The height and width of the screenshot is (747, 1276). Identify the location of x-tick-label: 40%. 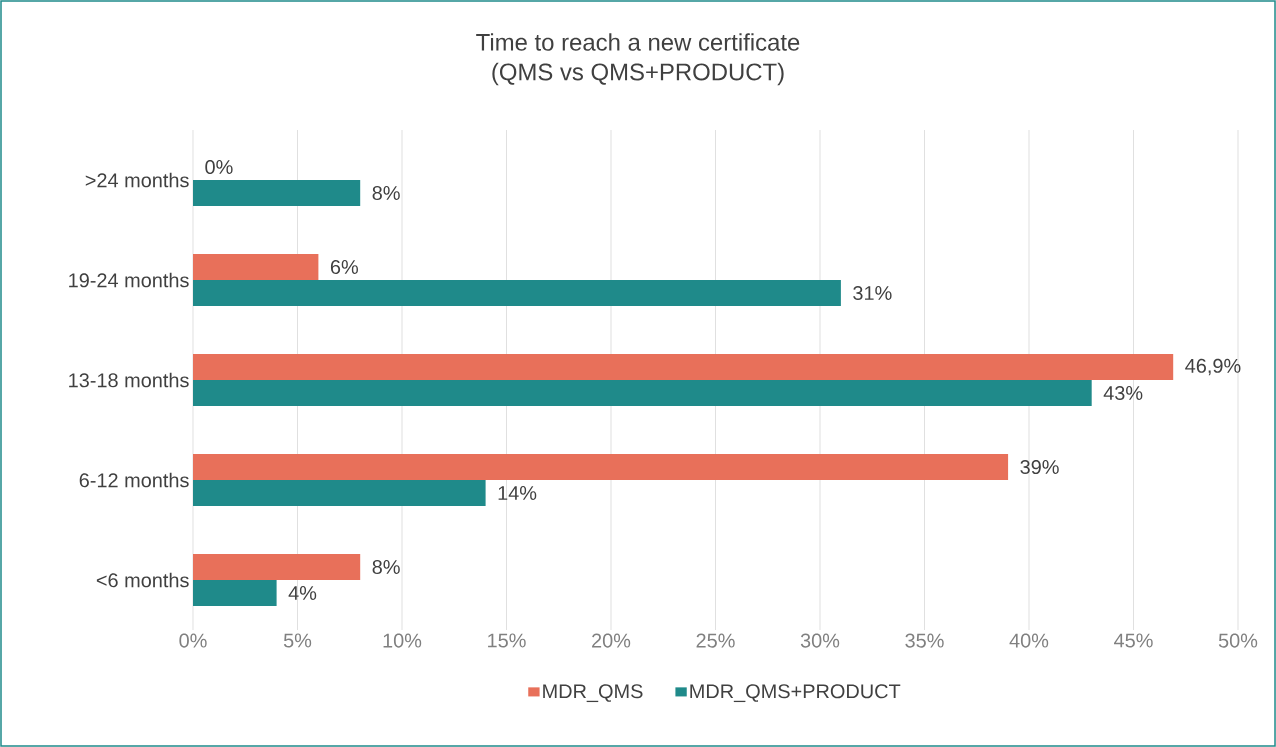
(1029, 640).